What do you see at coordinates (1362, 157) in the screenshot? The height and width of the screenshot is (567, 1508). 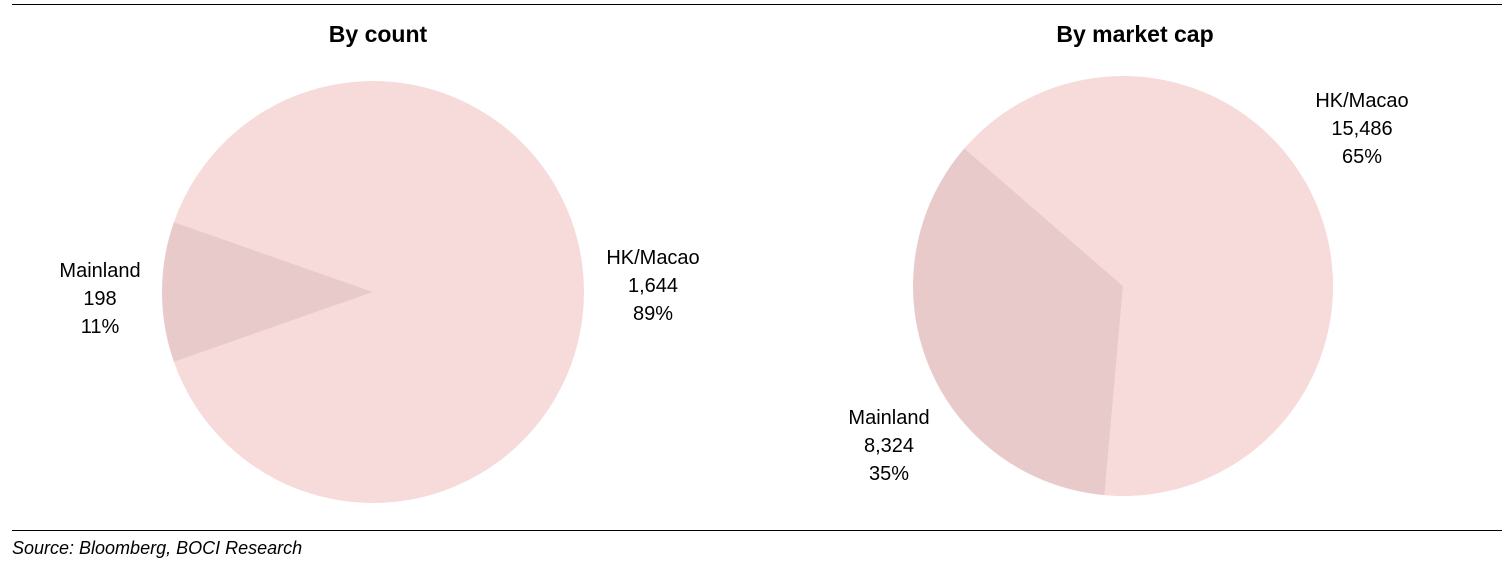 I see `label-hk-macao-percent-by-market-cap: 65%` at bounding box center [1362, 157].